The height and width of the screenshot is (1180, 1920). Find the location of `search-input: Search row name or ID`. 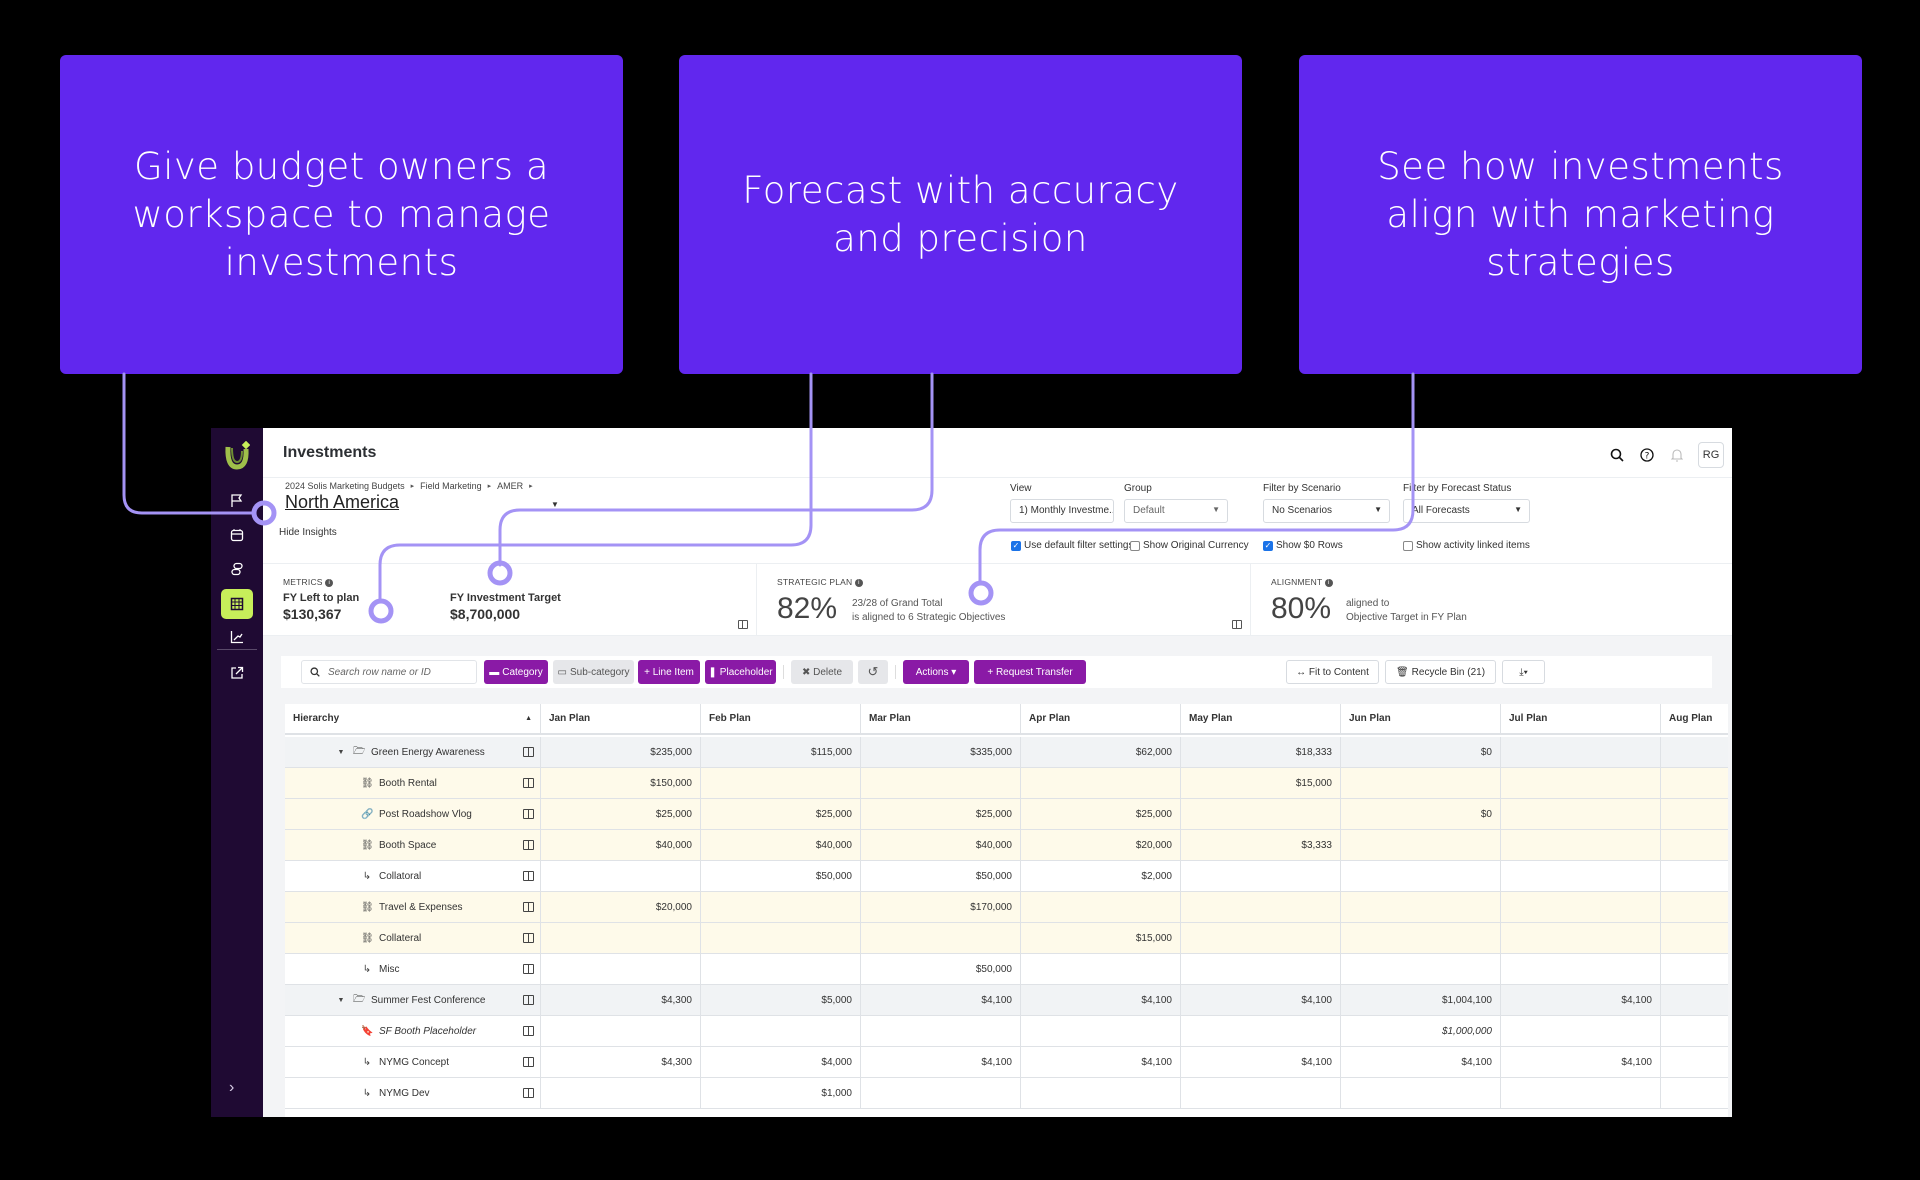

search-input: Search row name or ID is located at coordinates (389, 672).